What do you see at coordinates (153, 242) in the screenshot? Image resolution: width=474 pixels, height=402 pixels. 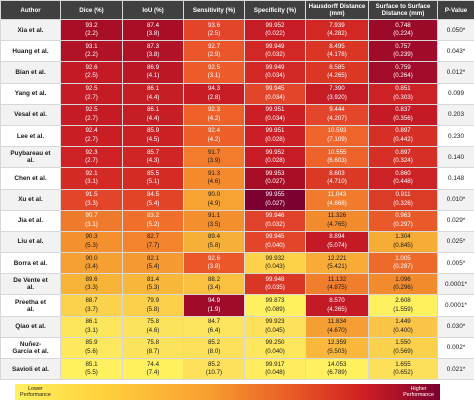 I see `iou-cell: 82.7 (7.7)` at bounding box center [153, 242].